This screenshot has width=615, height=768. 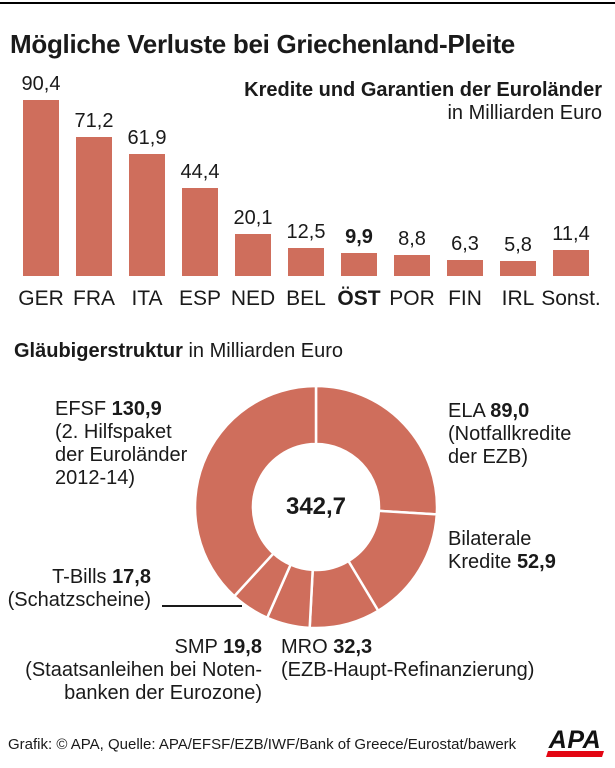 I want to click on bilateral-name-line1: Bilaterale, so click(x=490, y=539).